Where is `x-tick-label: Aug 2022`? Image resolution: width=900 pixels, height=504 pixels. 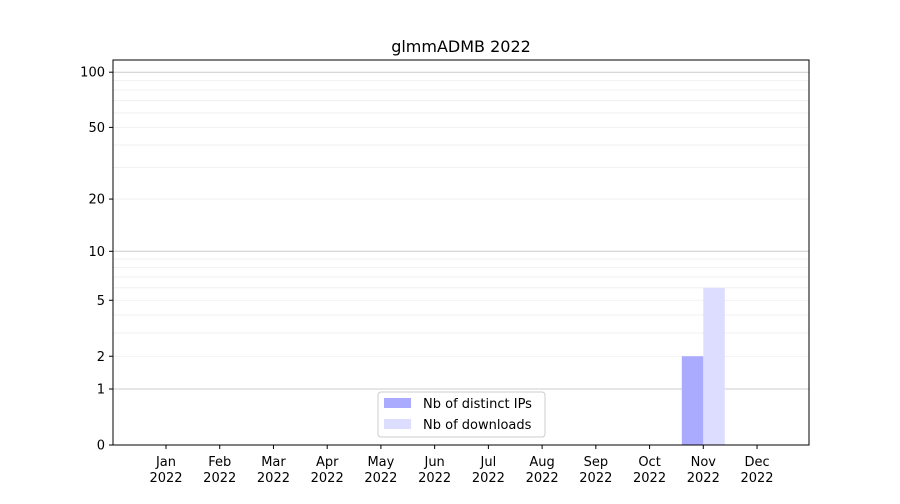
x-tick-label: Aug 2022 is located at coordinates (542, 470).